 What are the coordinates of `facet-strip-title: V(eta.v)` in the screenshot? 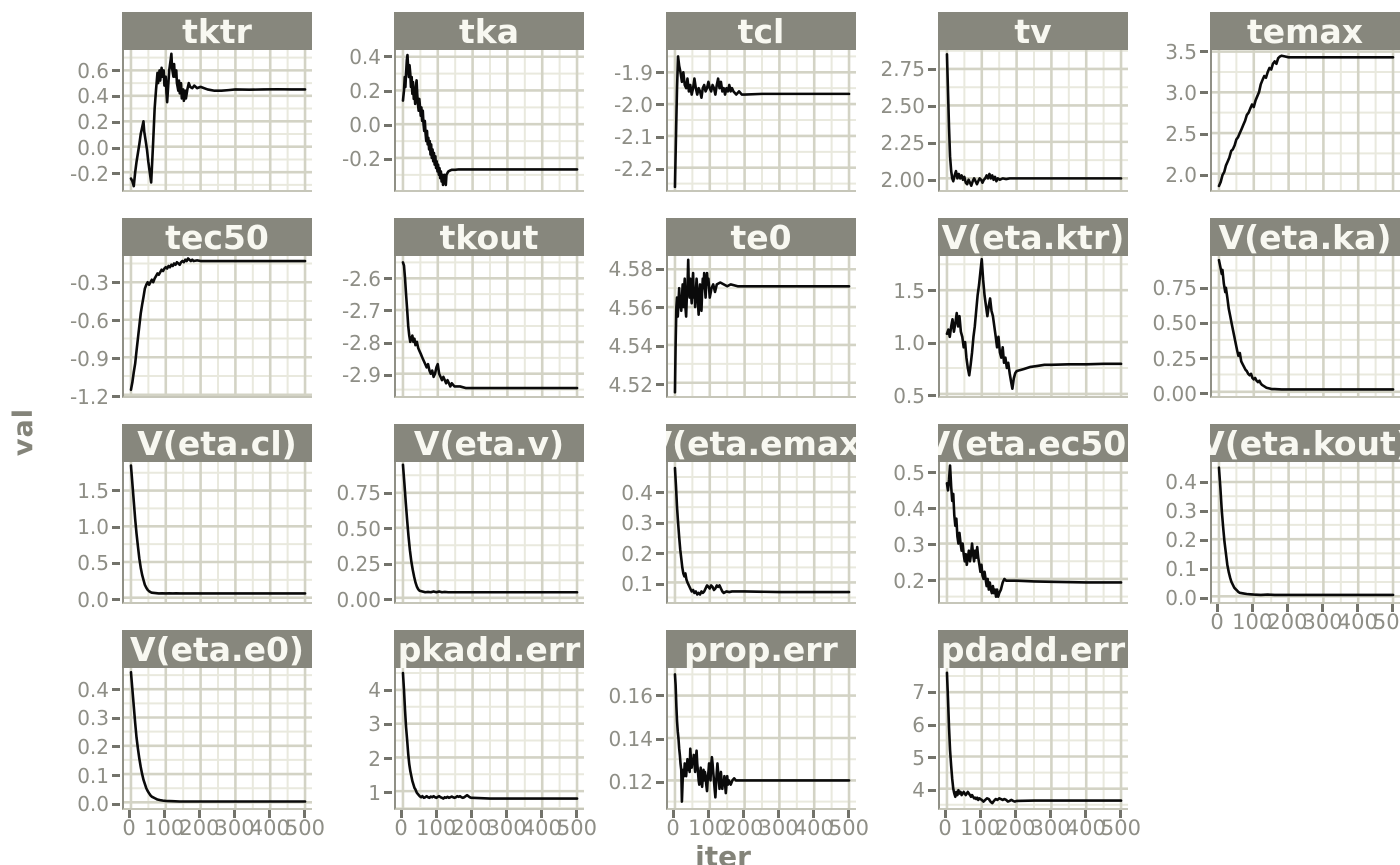 It's located at (489, 443).